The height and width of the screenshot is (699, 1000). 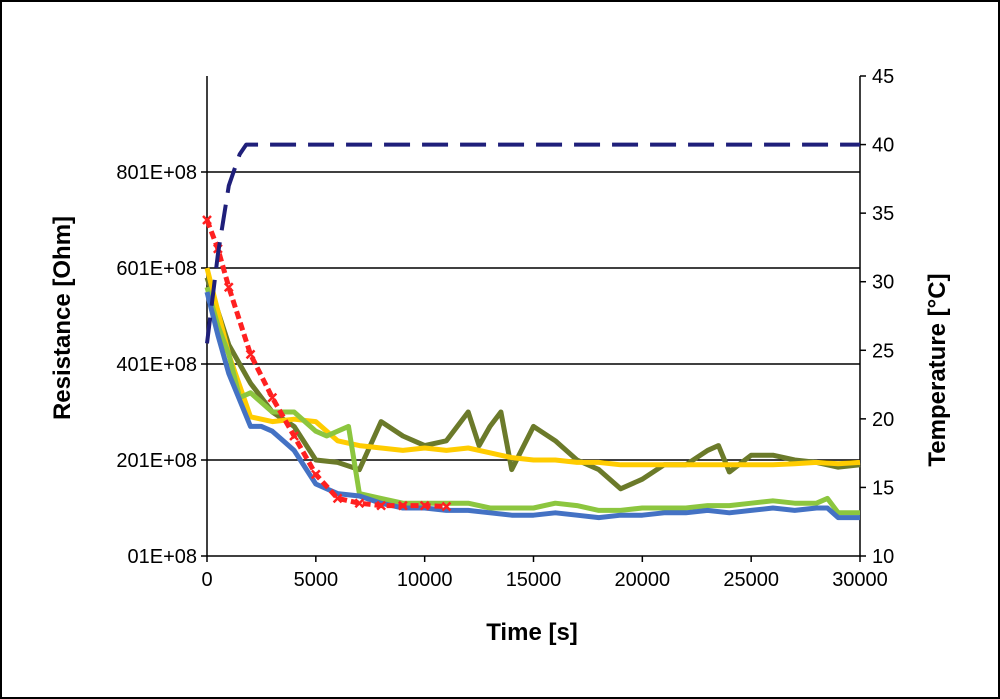 What do you see at coordinates (156, 461) in the screenshot?
I see `y-left-tick-label: 201E+08` at bounding box center [156, 461].